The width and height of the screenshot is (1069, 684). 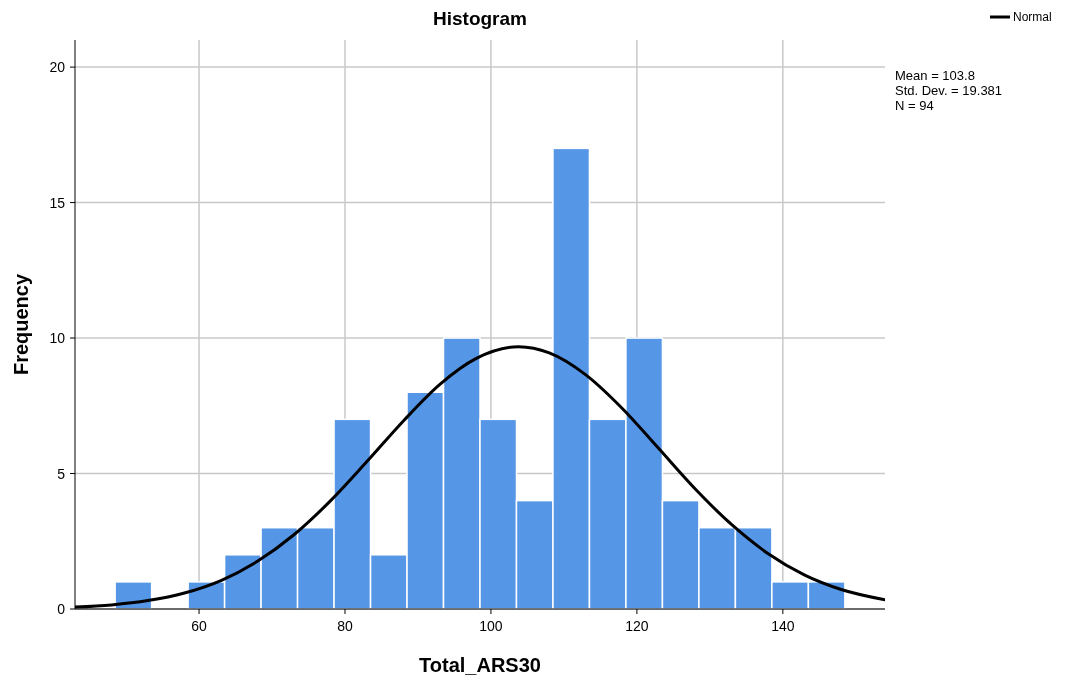 I want to click on x-tick-label: 140, so click(x=783, y=626).